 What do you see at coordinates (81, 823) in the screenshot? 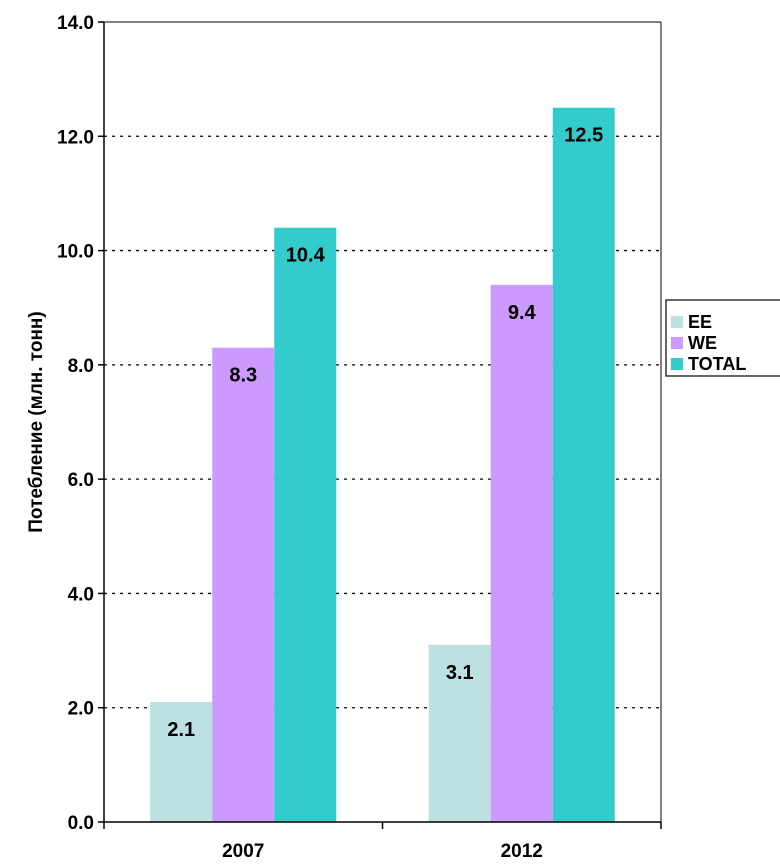
I see `y-tick-label: 0.0` at bounding box center [81, 823].